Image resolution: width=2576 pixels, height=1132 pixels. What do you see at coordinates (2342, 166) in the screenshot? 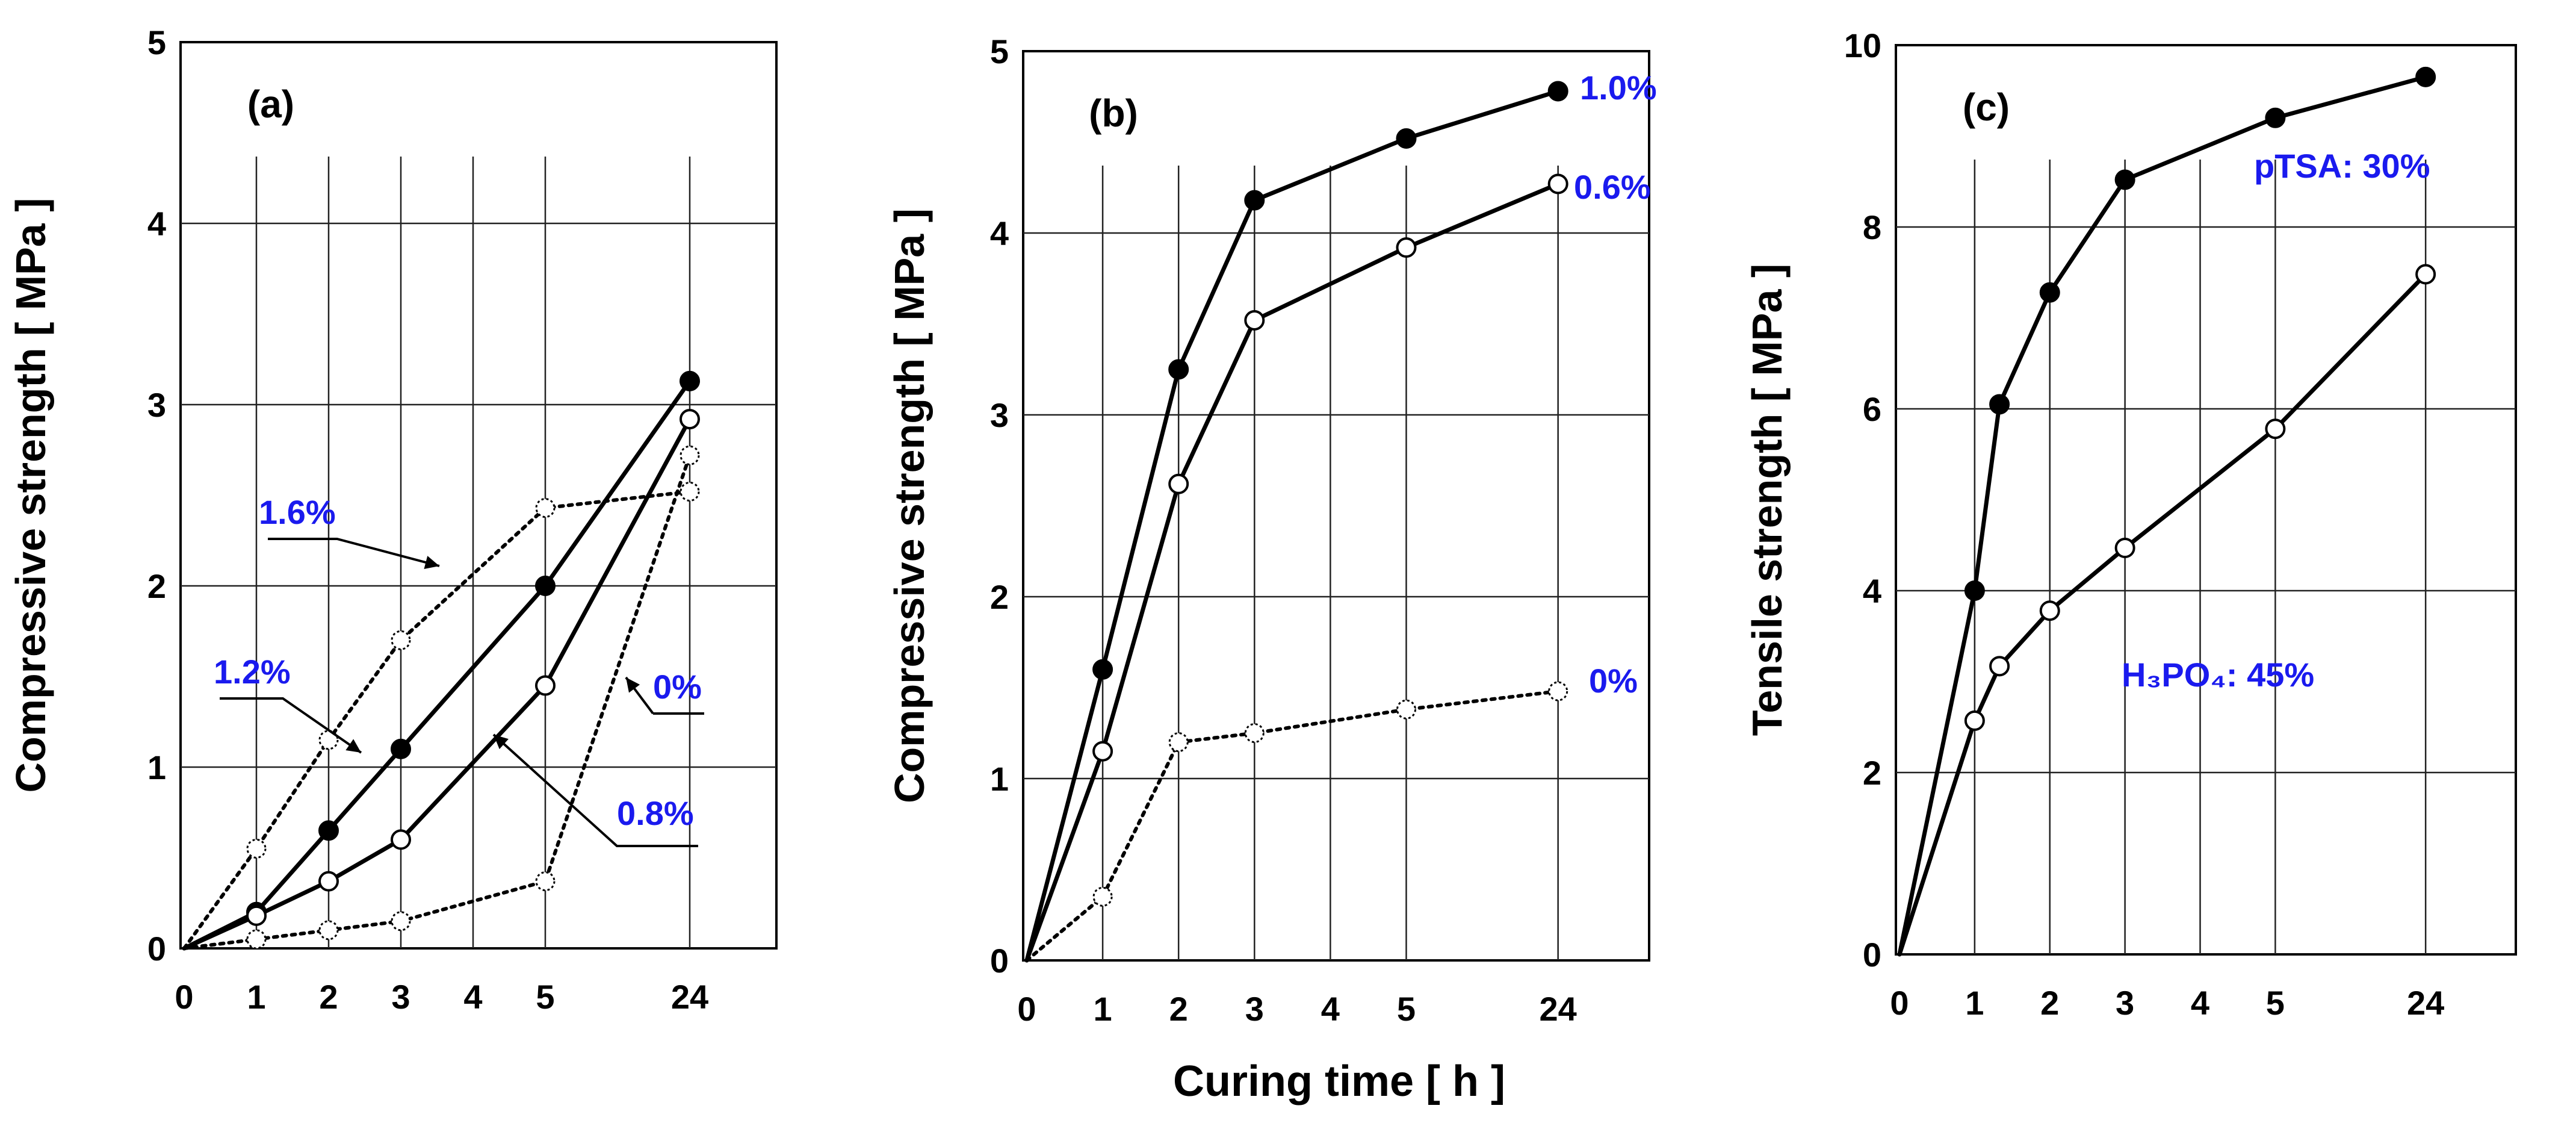
I see `label-ptsa: pTSA: 30%` at bounding box center [2342, 166].